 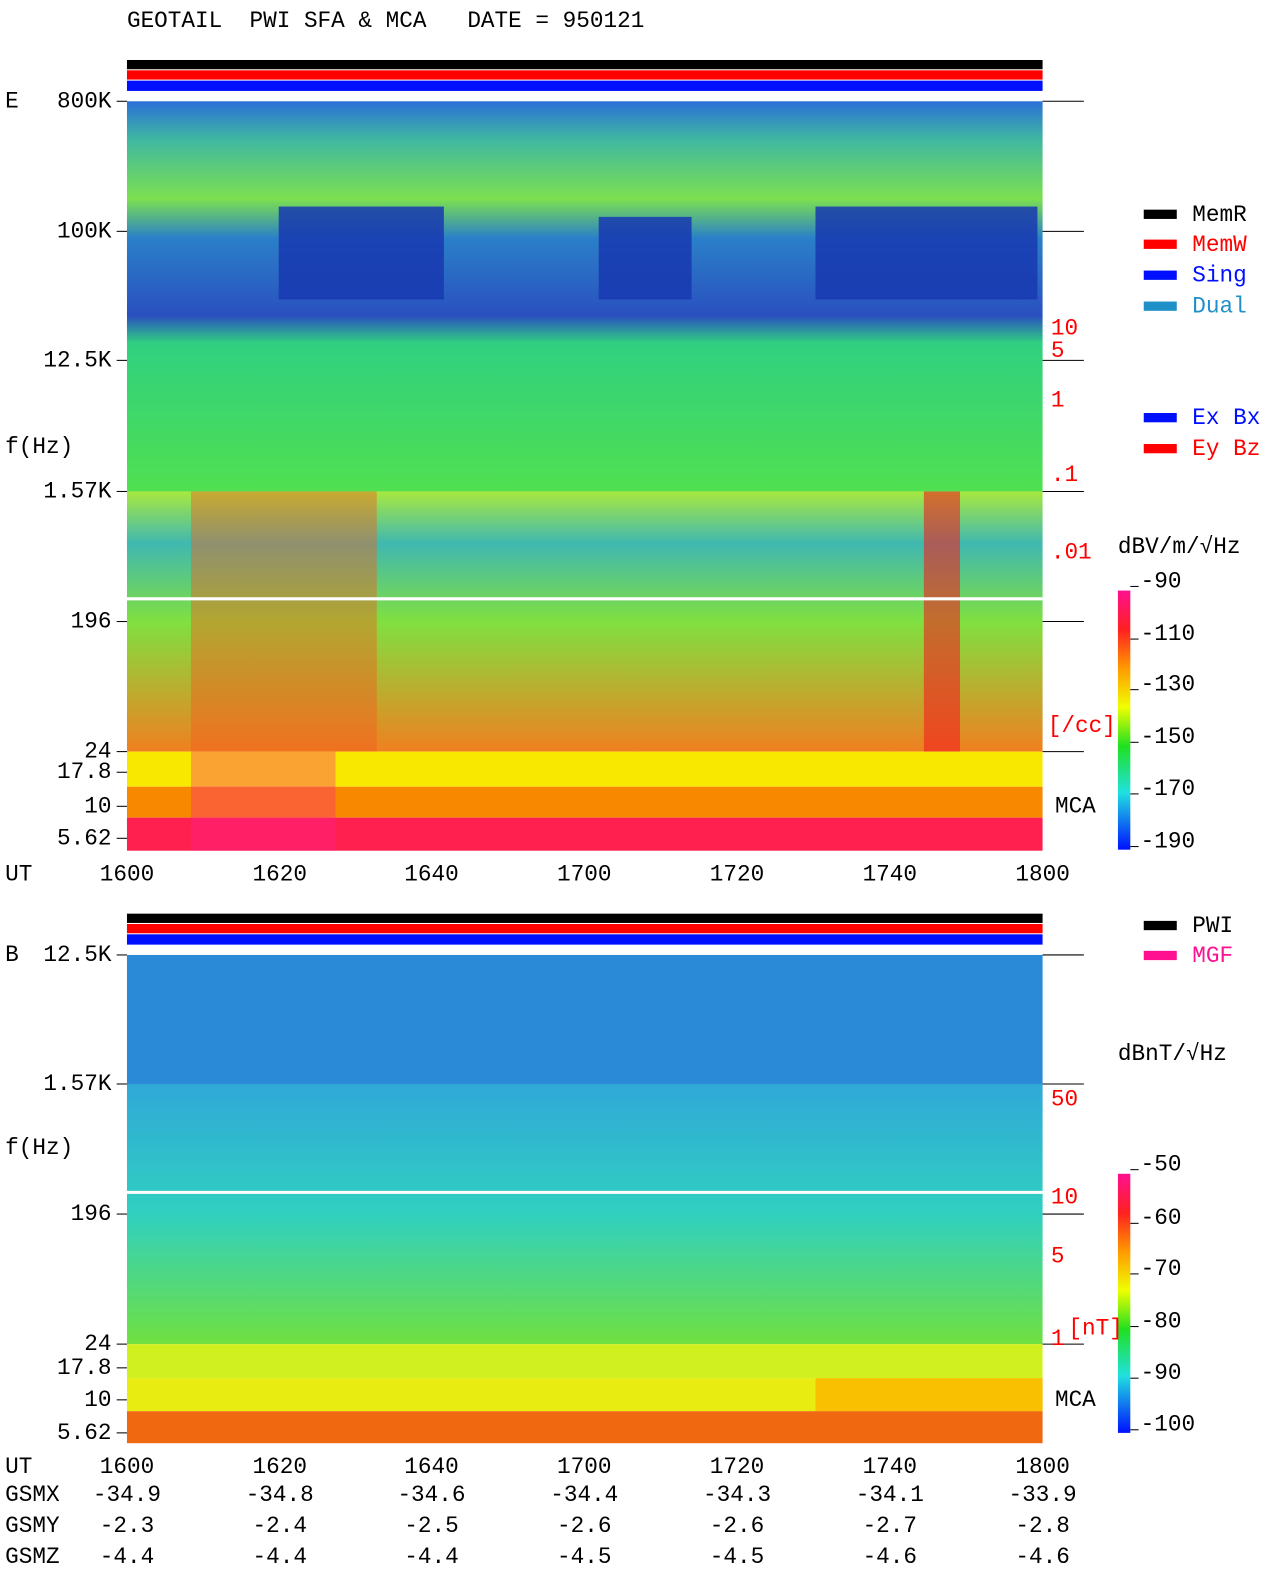 I want to click on orbit-label: GSMZ, so click(x=32, y=1557).